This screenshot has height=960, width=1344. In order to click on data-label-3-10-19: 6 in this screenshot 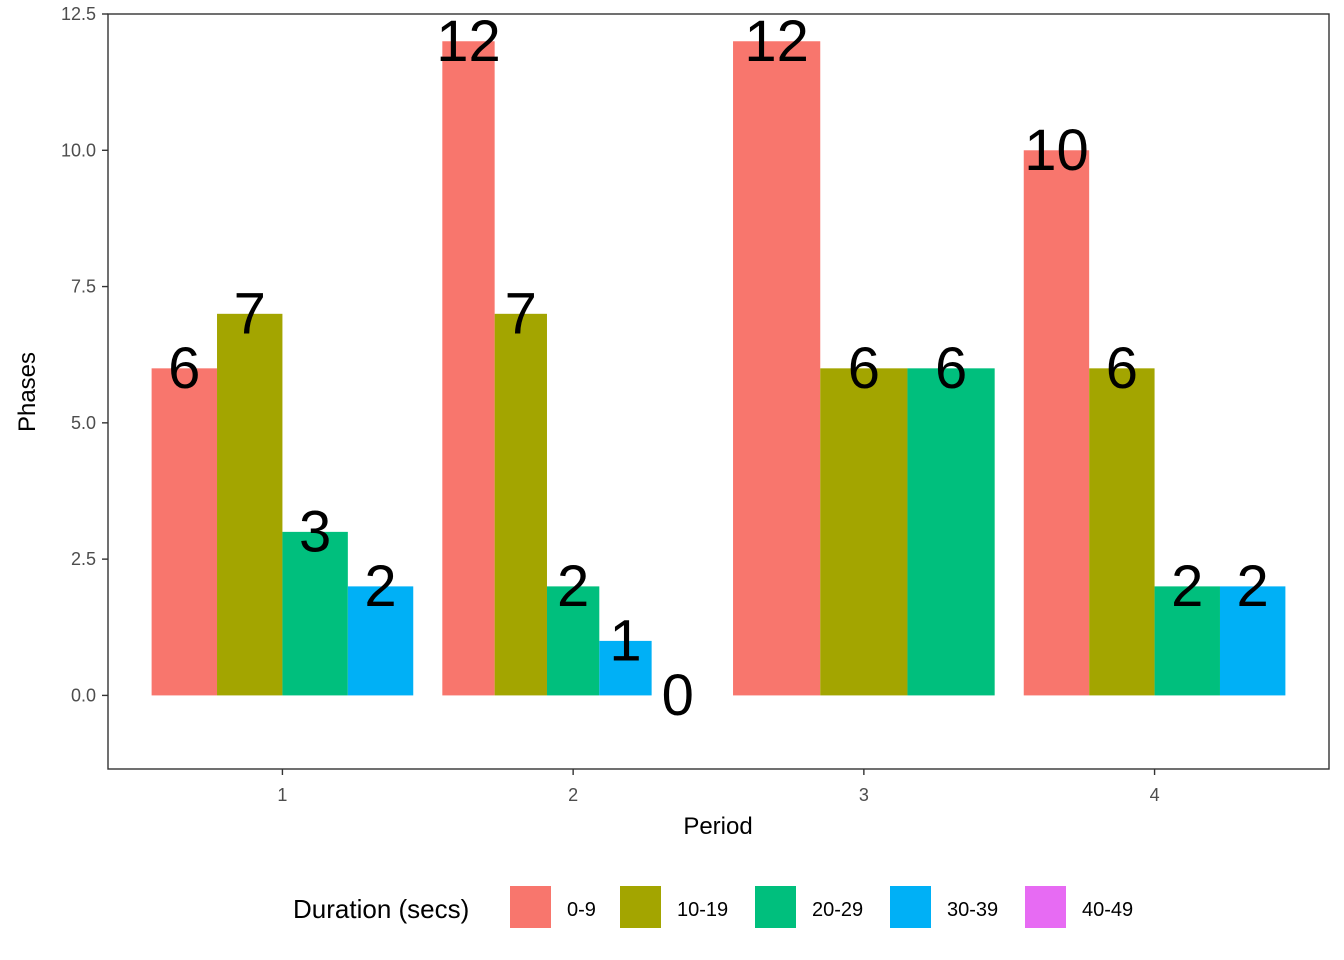, I will do `click(864, 368)`.